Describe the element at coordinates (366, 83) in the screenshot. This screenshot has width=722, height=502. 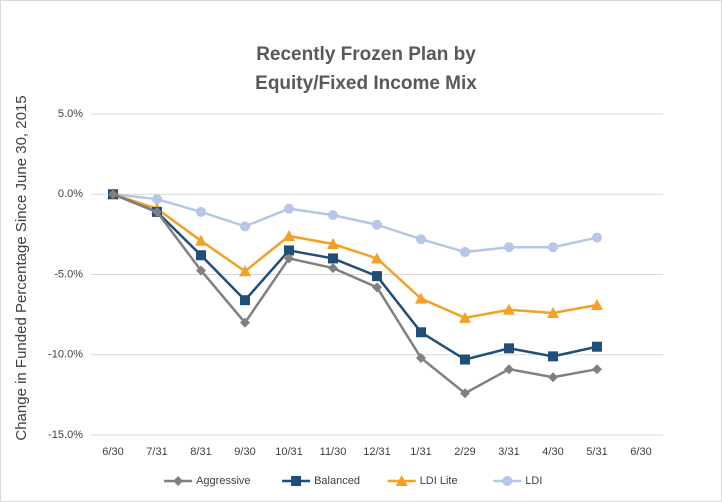
I see `chart-title: Equity/Fixed Income Mix` at that location.